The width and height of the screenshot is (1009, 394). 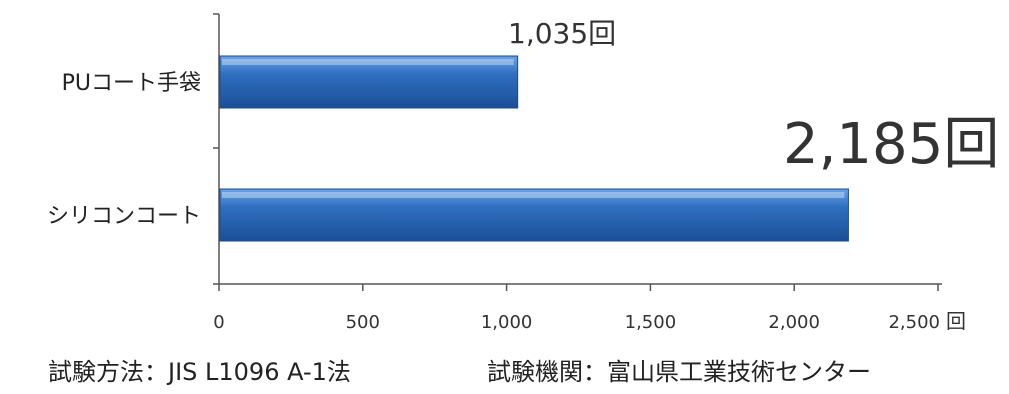 What do you see at coordinates (651, 322) in the screenshot?
I see `x-tick-label-3: 1,500` at bounding box center [651, 322].